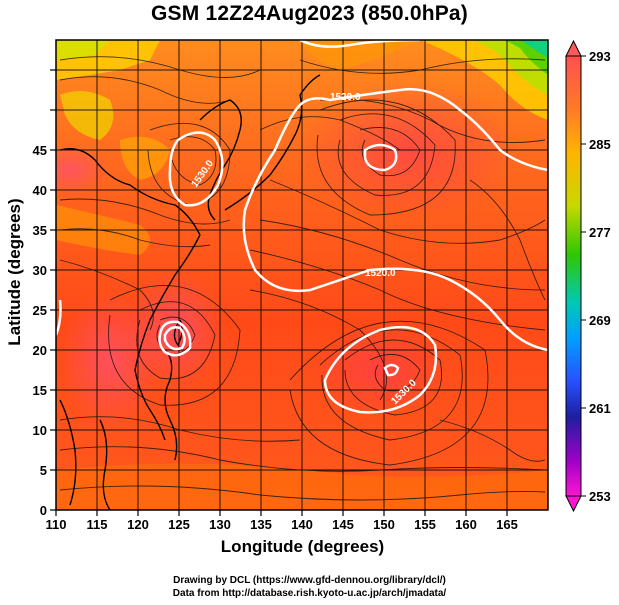 This screenshot has height=605, width=619. What do you see at coordinates (575, 276) in the screenshot?
I see `colorbar` at bounding box center [575, 276].